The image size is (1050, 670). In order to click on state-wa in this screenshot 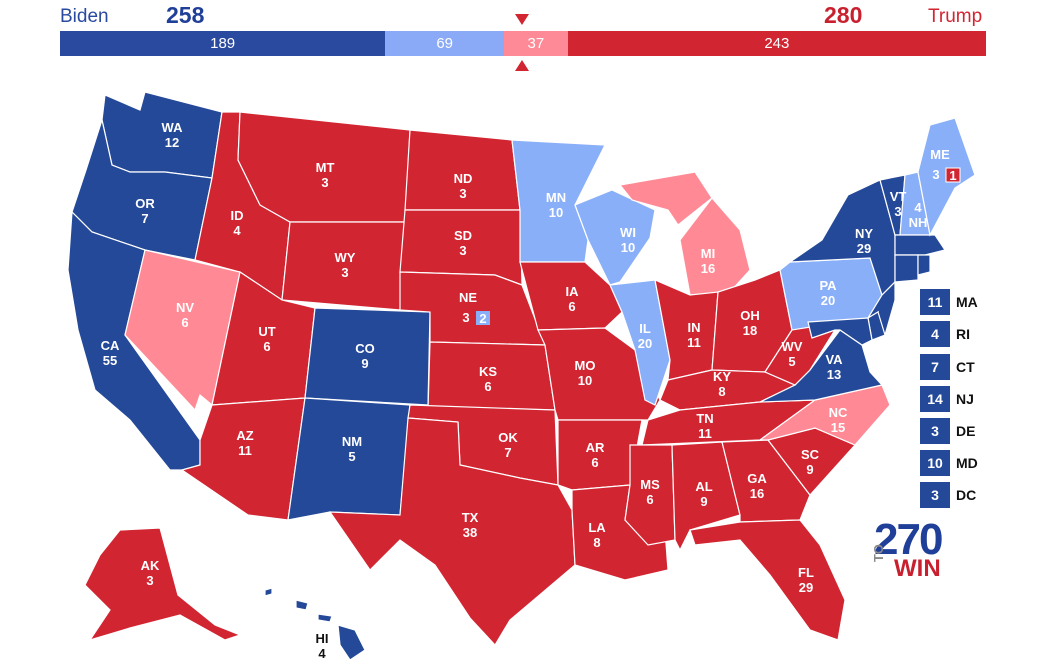, I will do `click(162, 135)`.